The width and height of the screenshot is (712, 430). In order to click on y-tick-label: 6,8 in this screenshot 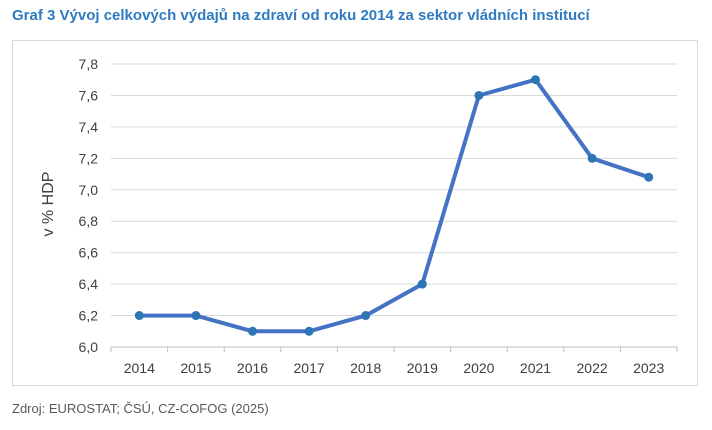, I will do `click(89, 221)`.